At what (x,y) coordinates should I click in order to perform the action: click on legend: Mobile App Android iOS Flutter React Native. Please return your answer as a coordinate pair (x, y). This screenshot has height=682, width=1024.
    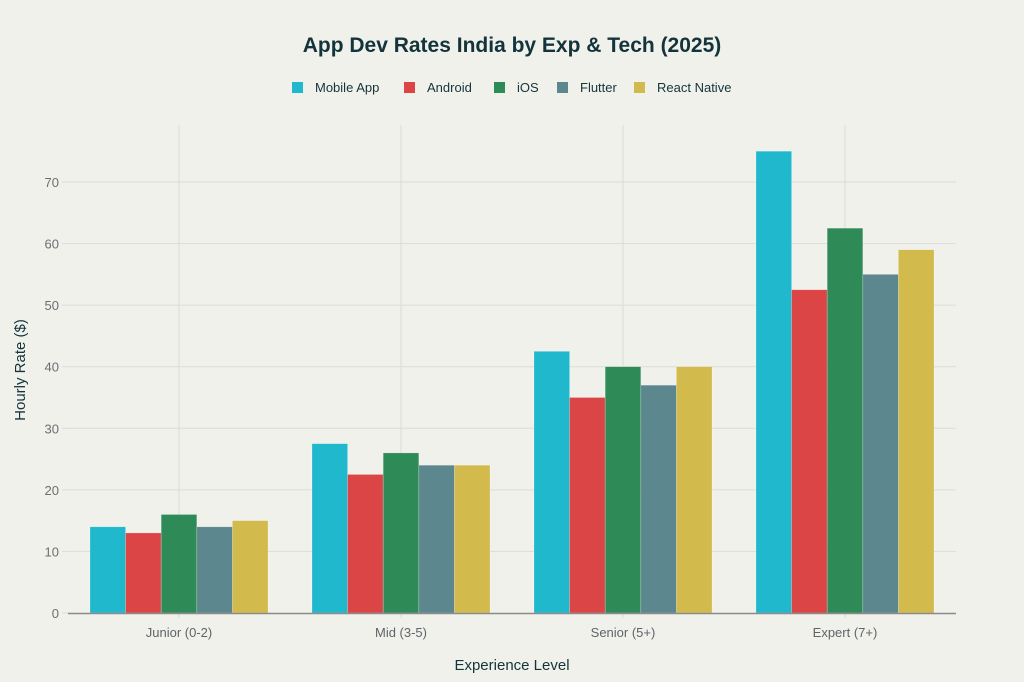
    Looking at the image, I should click on (511, 87).